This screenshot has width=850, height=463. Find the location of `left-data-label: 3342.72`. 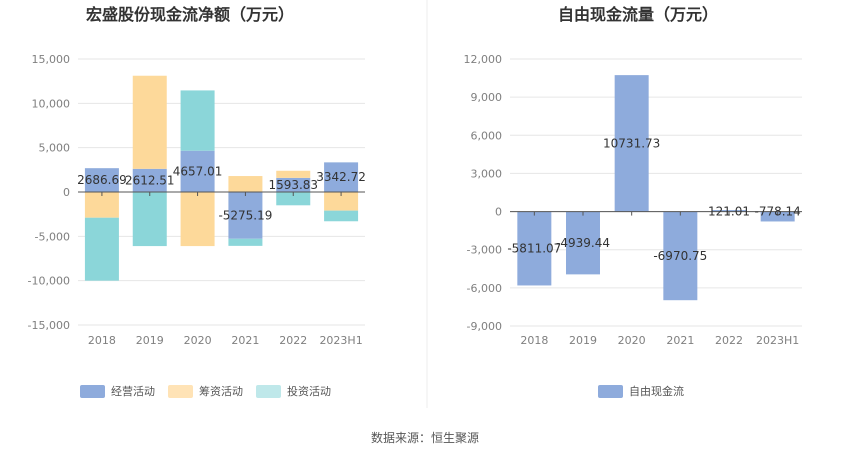

left-data-label: 3342.72 is located at coordinates (341, 177).